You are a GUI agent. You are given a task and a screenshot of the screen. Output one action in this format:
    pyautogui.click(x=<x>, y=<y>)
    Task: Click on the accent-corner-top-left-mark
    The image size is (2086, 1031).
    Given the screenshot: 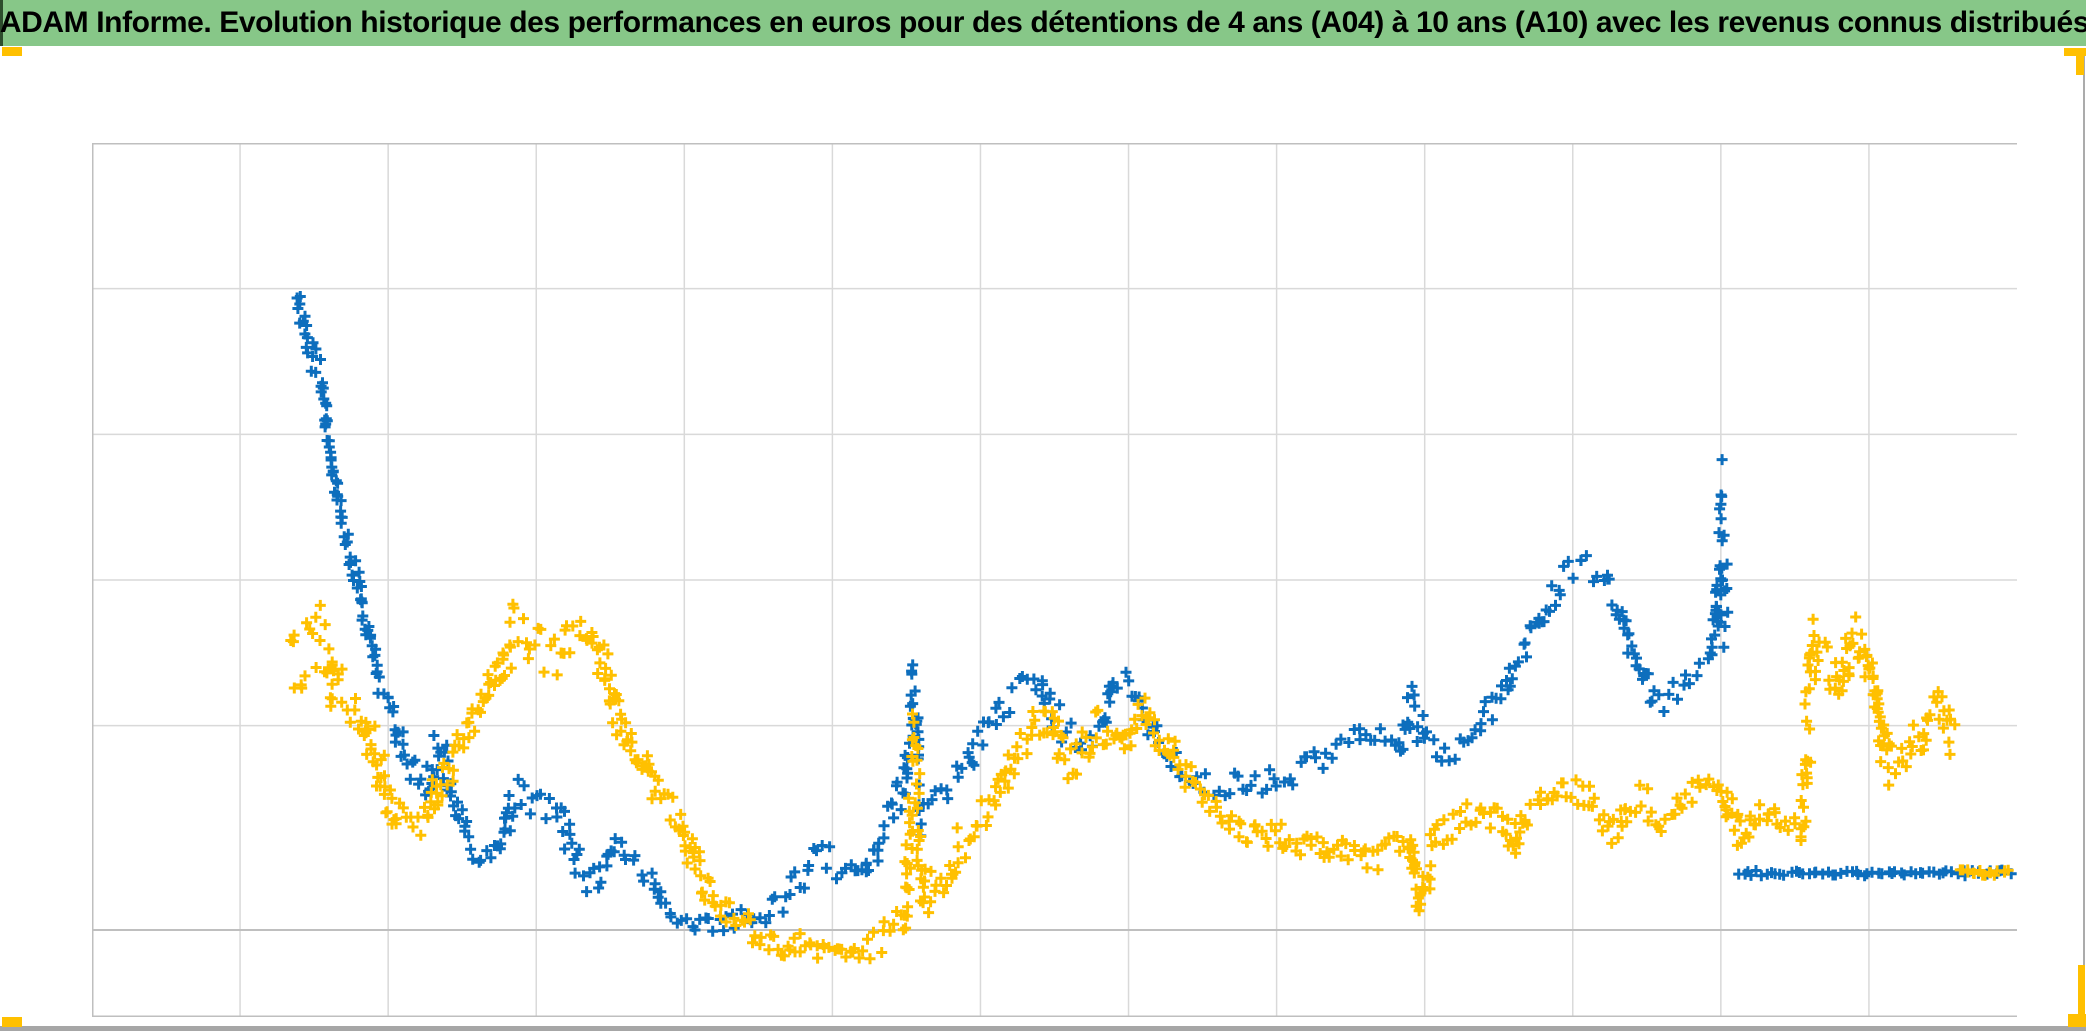 What is the action you would take?
    pyautogui.click(x=12, y=51)
    